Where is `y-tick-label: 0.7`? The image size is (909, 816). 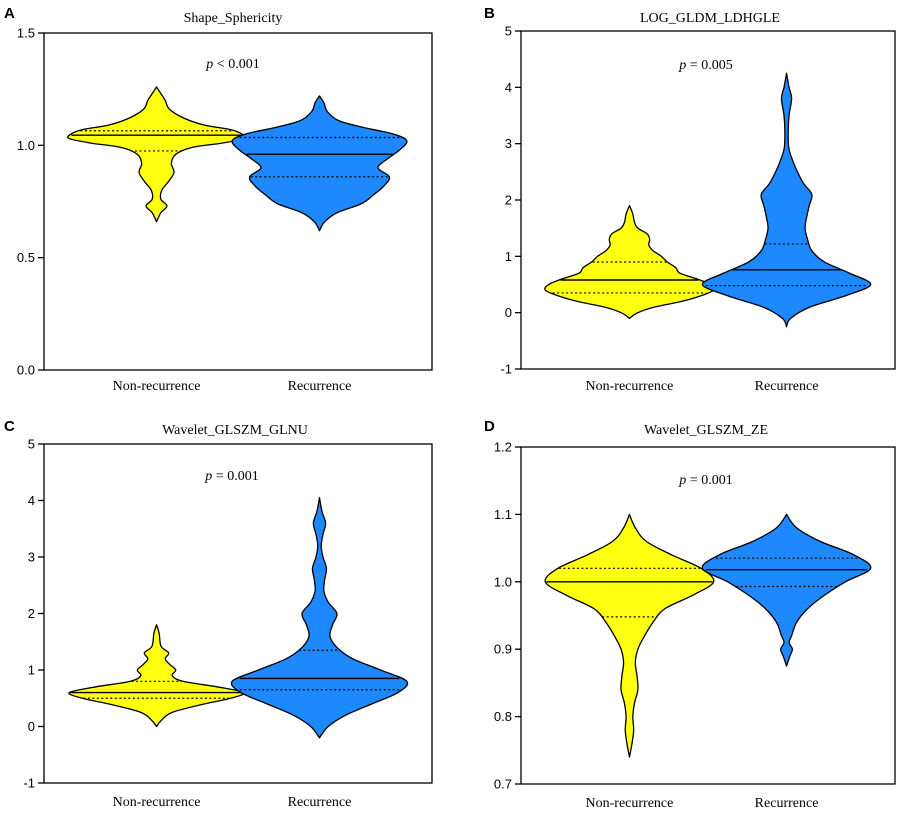 y-tick-label: 0.7 is located at coordinates (503, 784).